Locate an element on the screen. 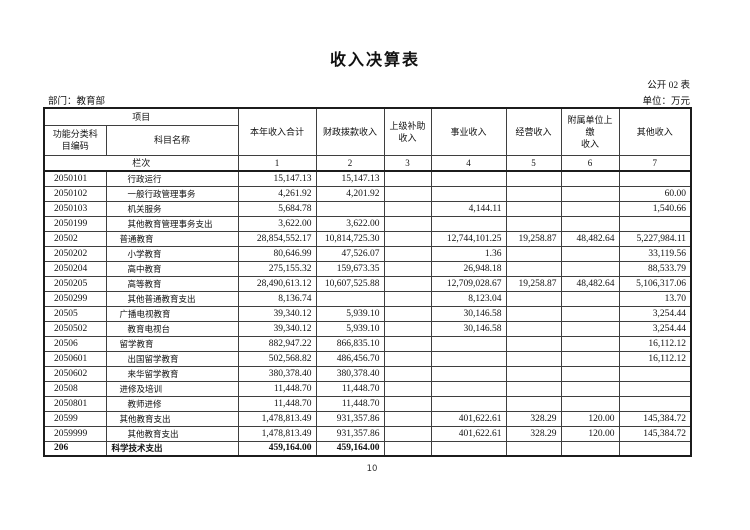 This screenshot has width=750, height=530. table-row: 20508 进修及培训 11,448.70 11,448.70 is located at coordinates (367, 388).